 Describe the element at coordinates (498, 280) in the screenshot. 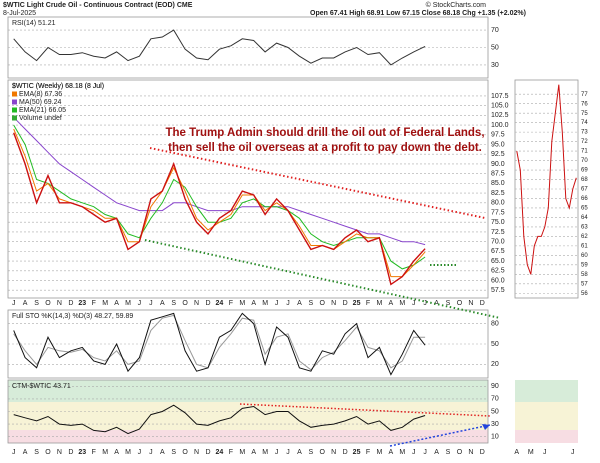

I see `y-tick-label: 60.0` at that location.